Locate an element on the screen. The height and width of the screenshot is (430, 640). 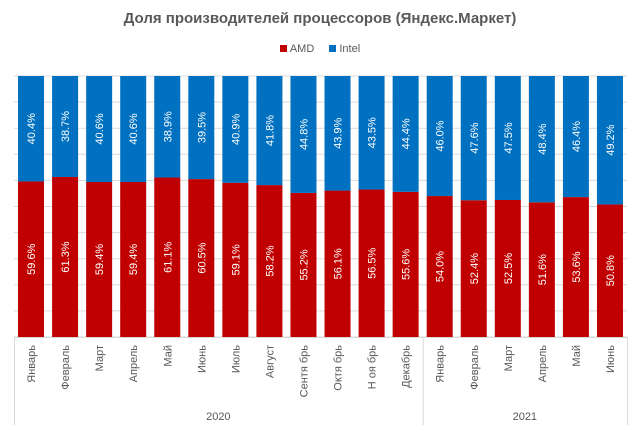
legend: AMD Intel is located at coordinates (320, 49).